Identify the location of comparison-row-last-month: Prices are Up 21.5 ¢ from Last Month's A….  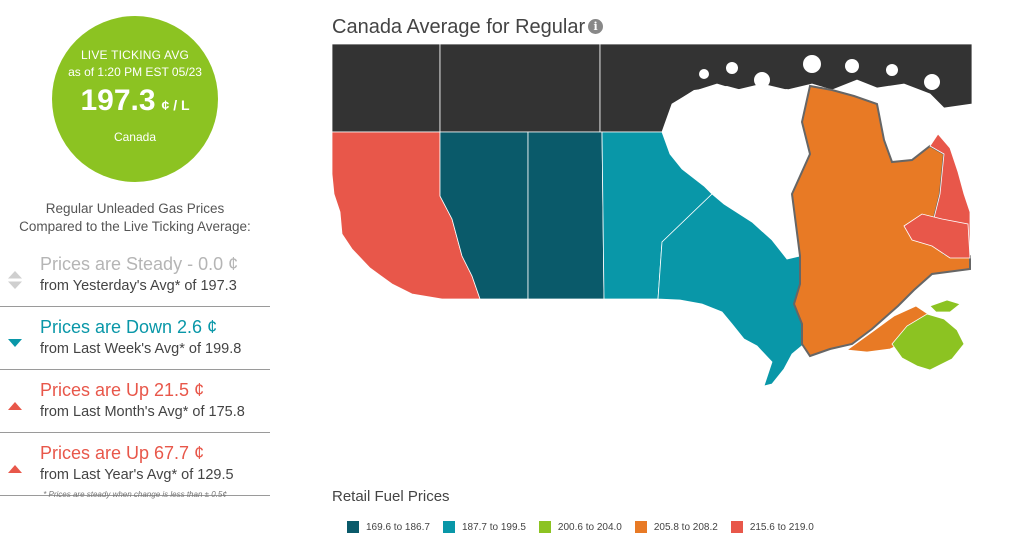
(135, 406).